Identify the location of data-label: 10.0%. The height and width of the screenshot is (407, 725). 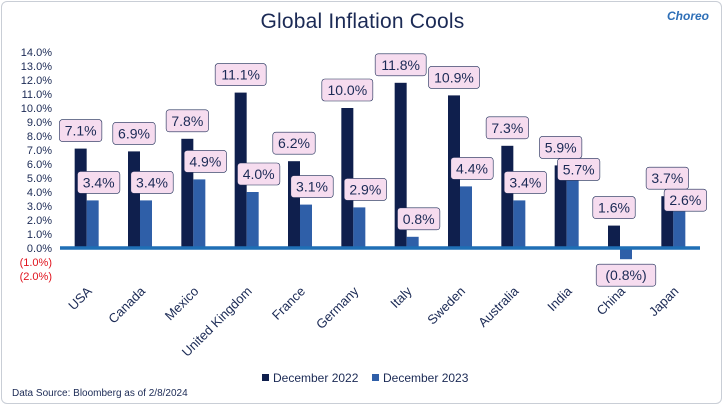
(347, 90).